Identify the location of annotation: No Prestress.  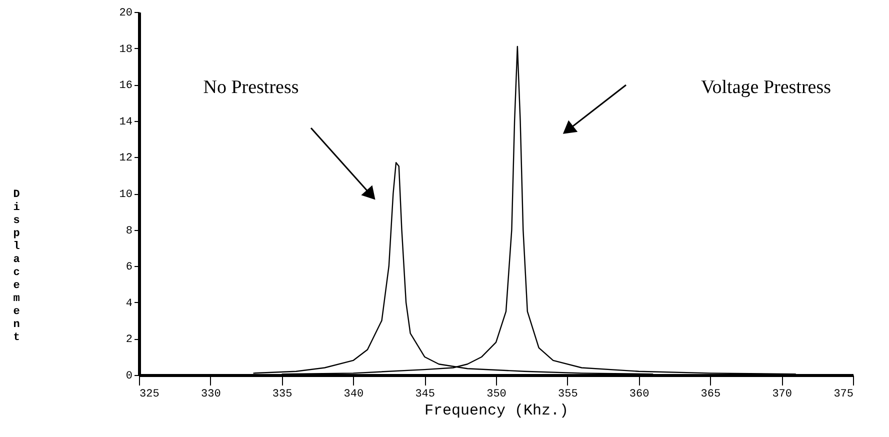
(251, 87).